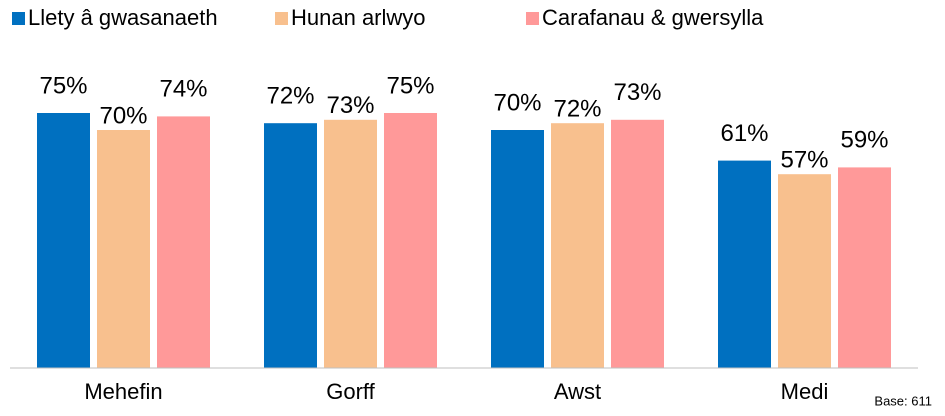  What do you see at coordinates (653, 17) in the screenshot?
I see `legend-label: Carafanau & gwersylla` at bounding box center [653, 17].